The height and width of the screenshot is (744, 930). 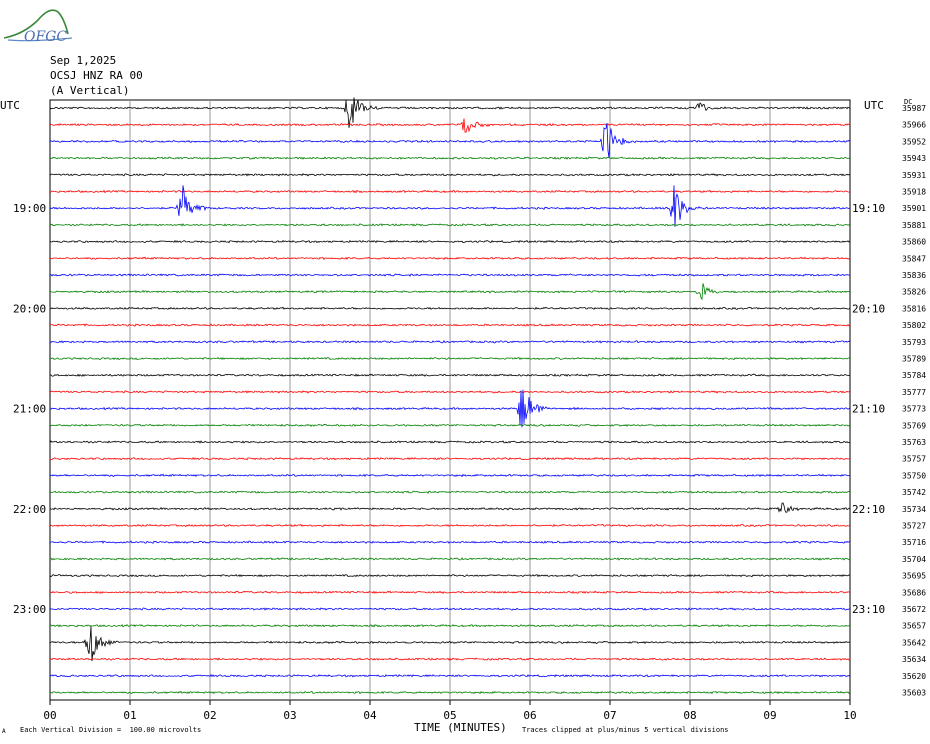 I want to click on dc-value-label: 35750, so click(x=914, y=475).